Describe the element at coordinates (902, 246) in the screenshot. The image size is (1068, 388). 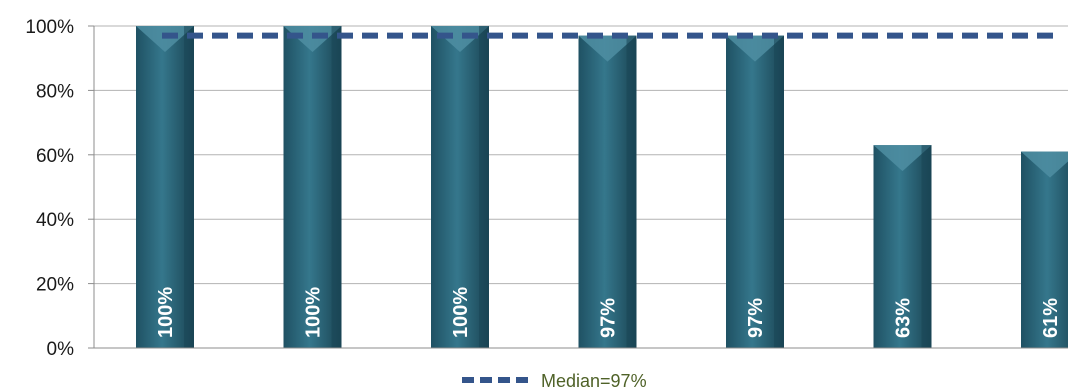
I see `bar: 63%` at that location.